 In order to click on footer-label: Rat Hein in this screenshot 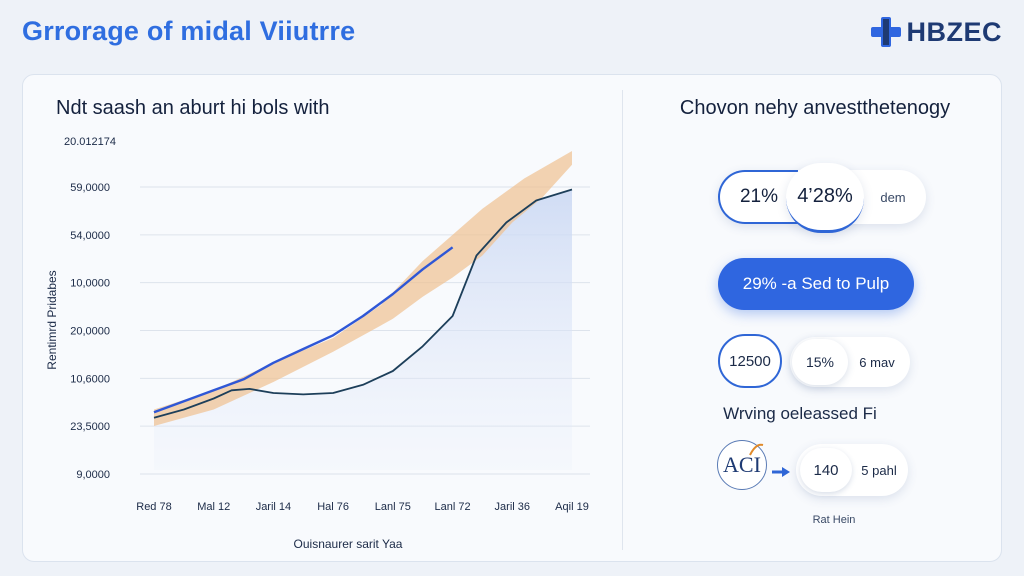, I will do `click(834, 520)`.